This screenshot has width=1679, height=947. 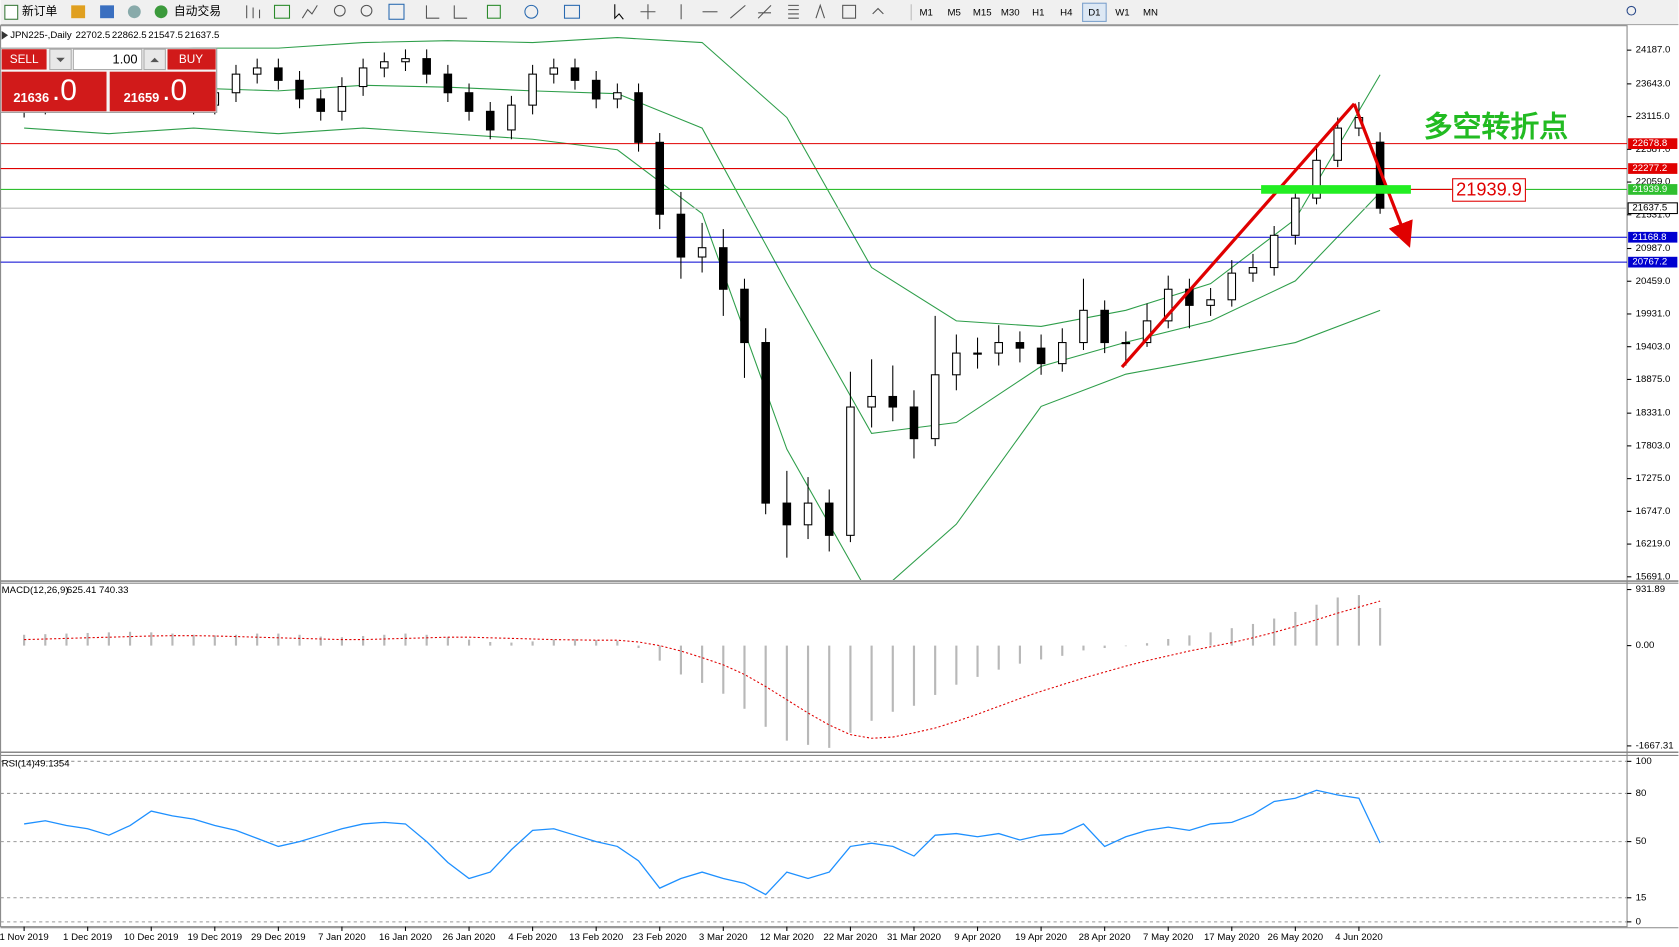 What do you see at coordinates (738, 11) in the screenshot?
I see `trendline-icon` at bounding box center [738, 11].